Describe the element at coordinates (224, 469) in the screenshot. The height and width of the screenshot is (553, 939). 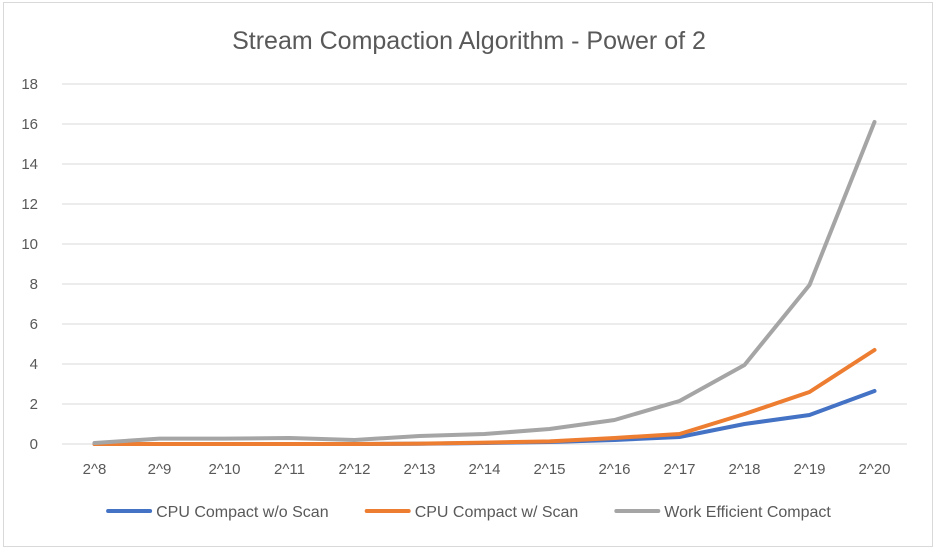
I see `x-tick-label: 2^10` at that location.